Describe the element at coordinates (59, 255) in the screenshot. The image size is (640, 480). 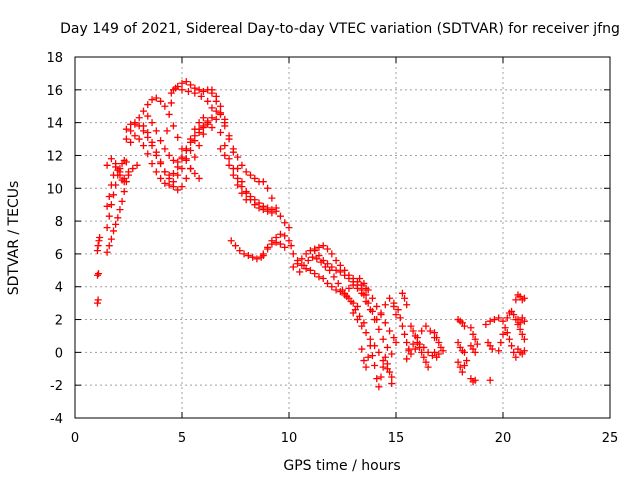
I see `y-tick-label: 6` at that location.